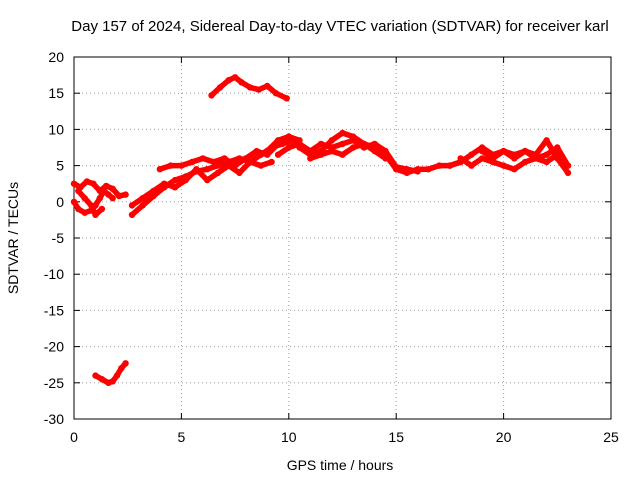 This screenshot has height=480, width=640. I want to click on y-tick-label: -25, so click(54, 383).